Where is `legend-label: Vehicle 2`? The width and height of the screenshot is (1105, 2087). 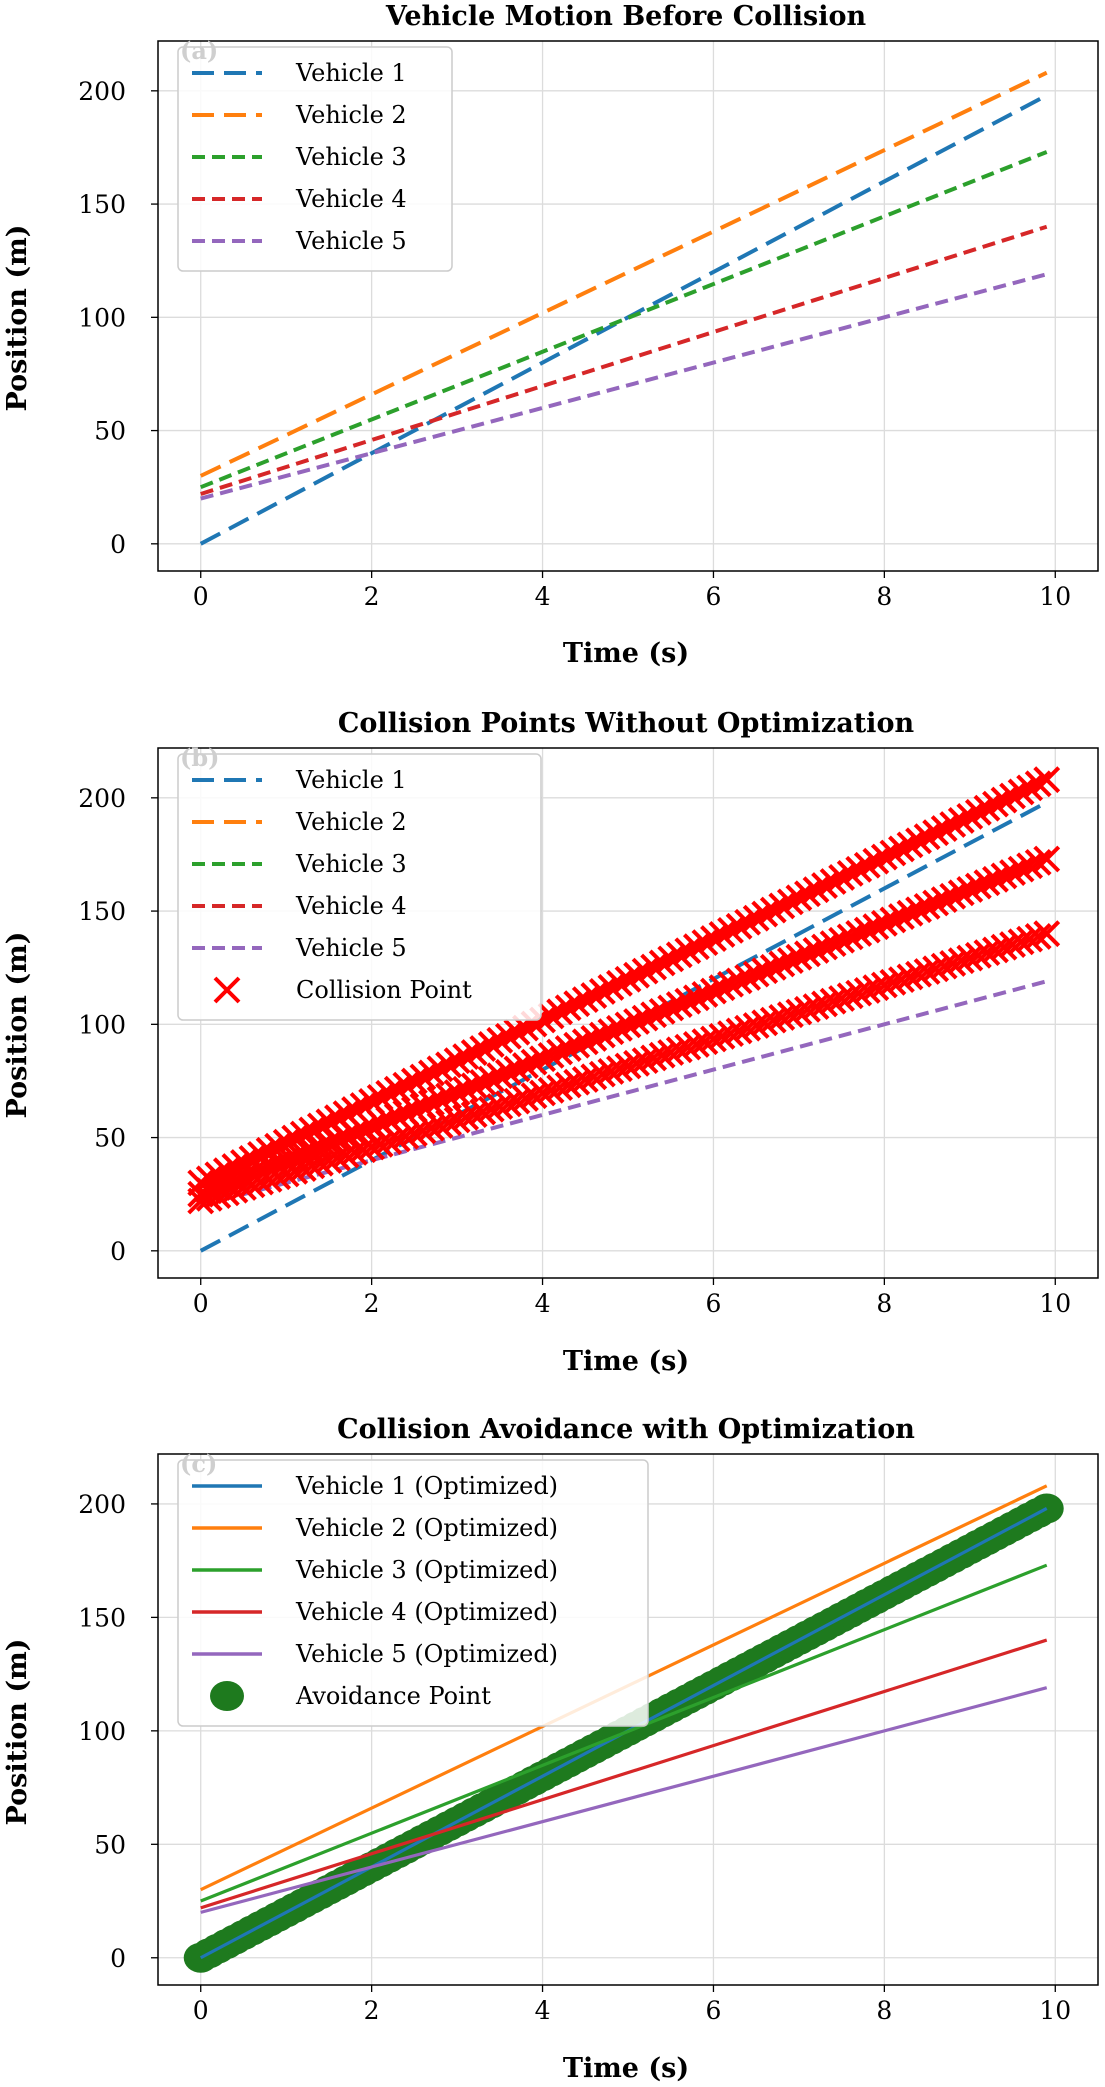 legend-label: Vehicle 2 is located at coordinates (351, 822).